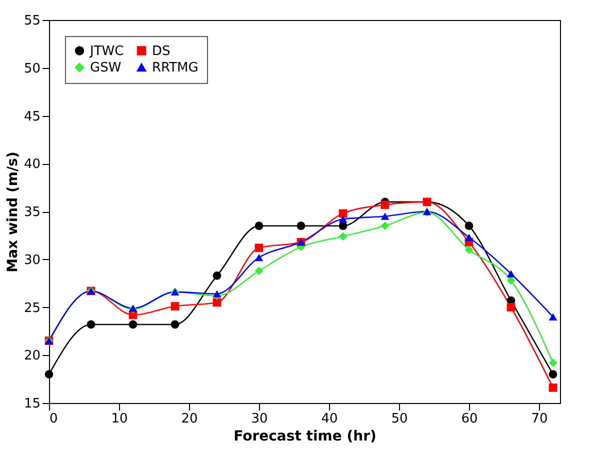  Describe the element at coordinates (106, 68) in the screenshot. I see `legend-label: GSW` at that location.